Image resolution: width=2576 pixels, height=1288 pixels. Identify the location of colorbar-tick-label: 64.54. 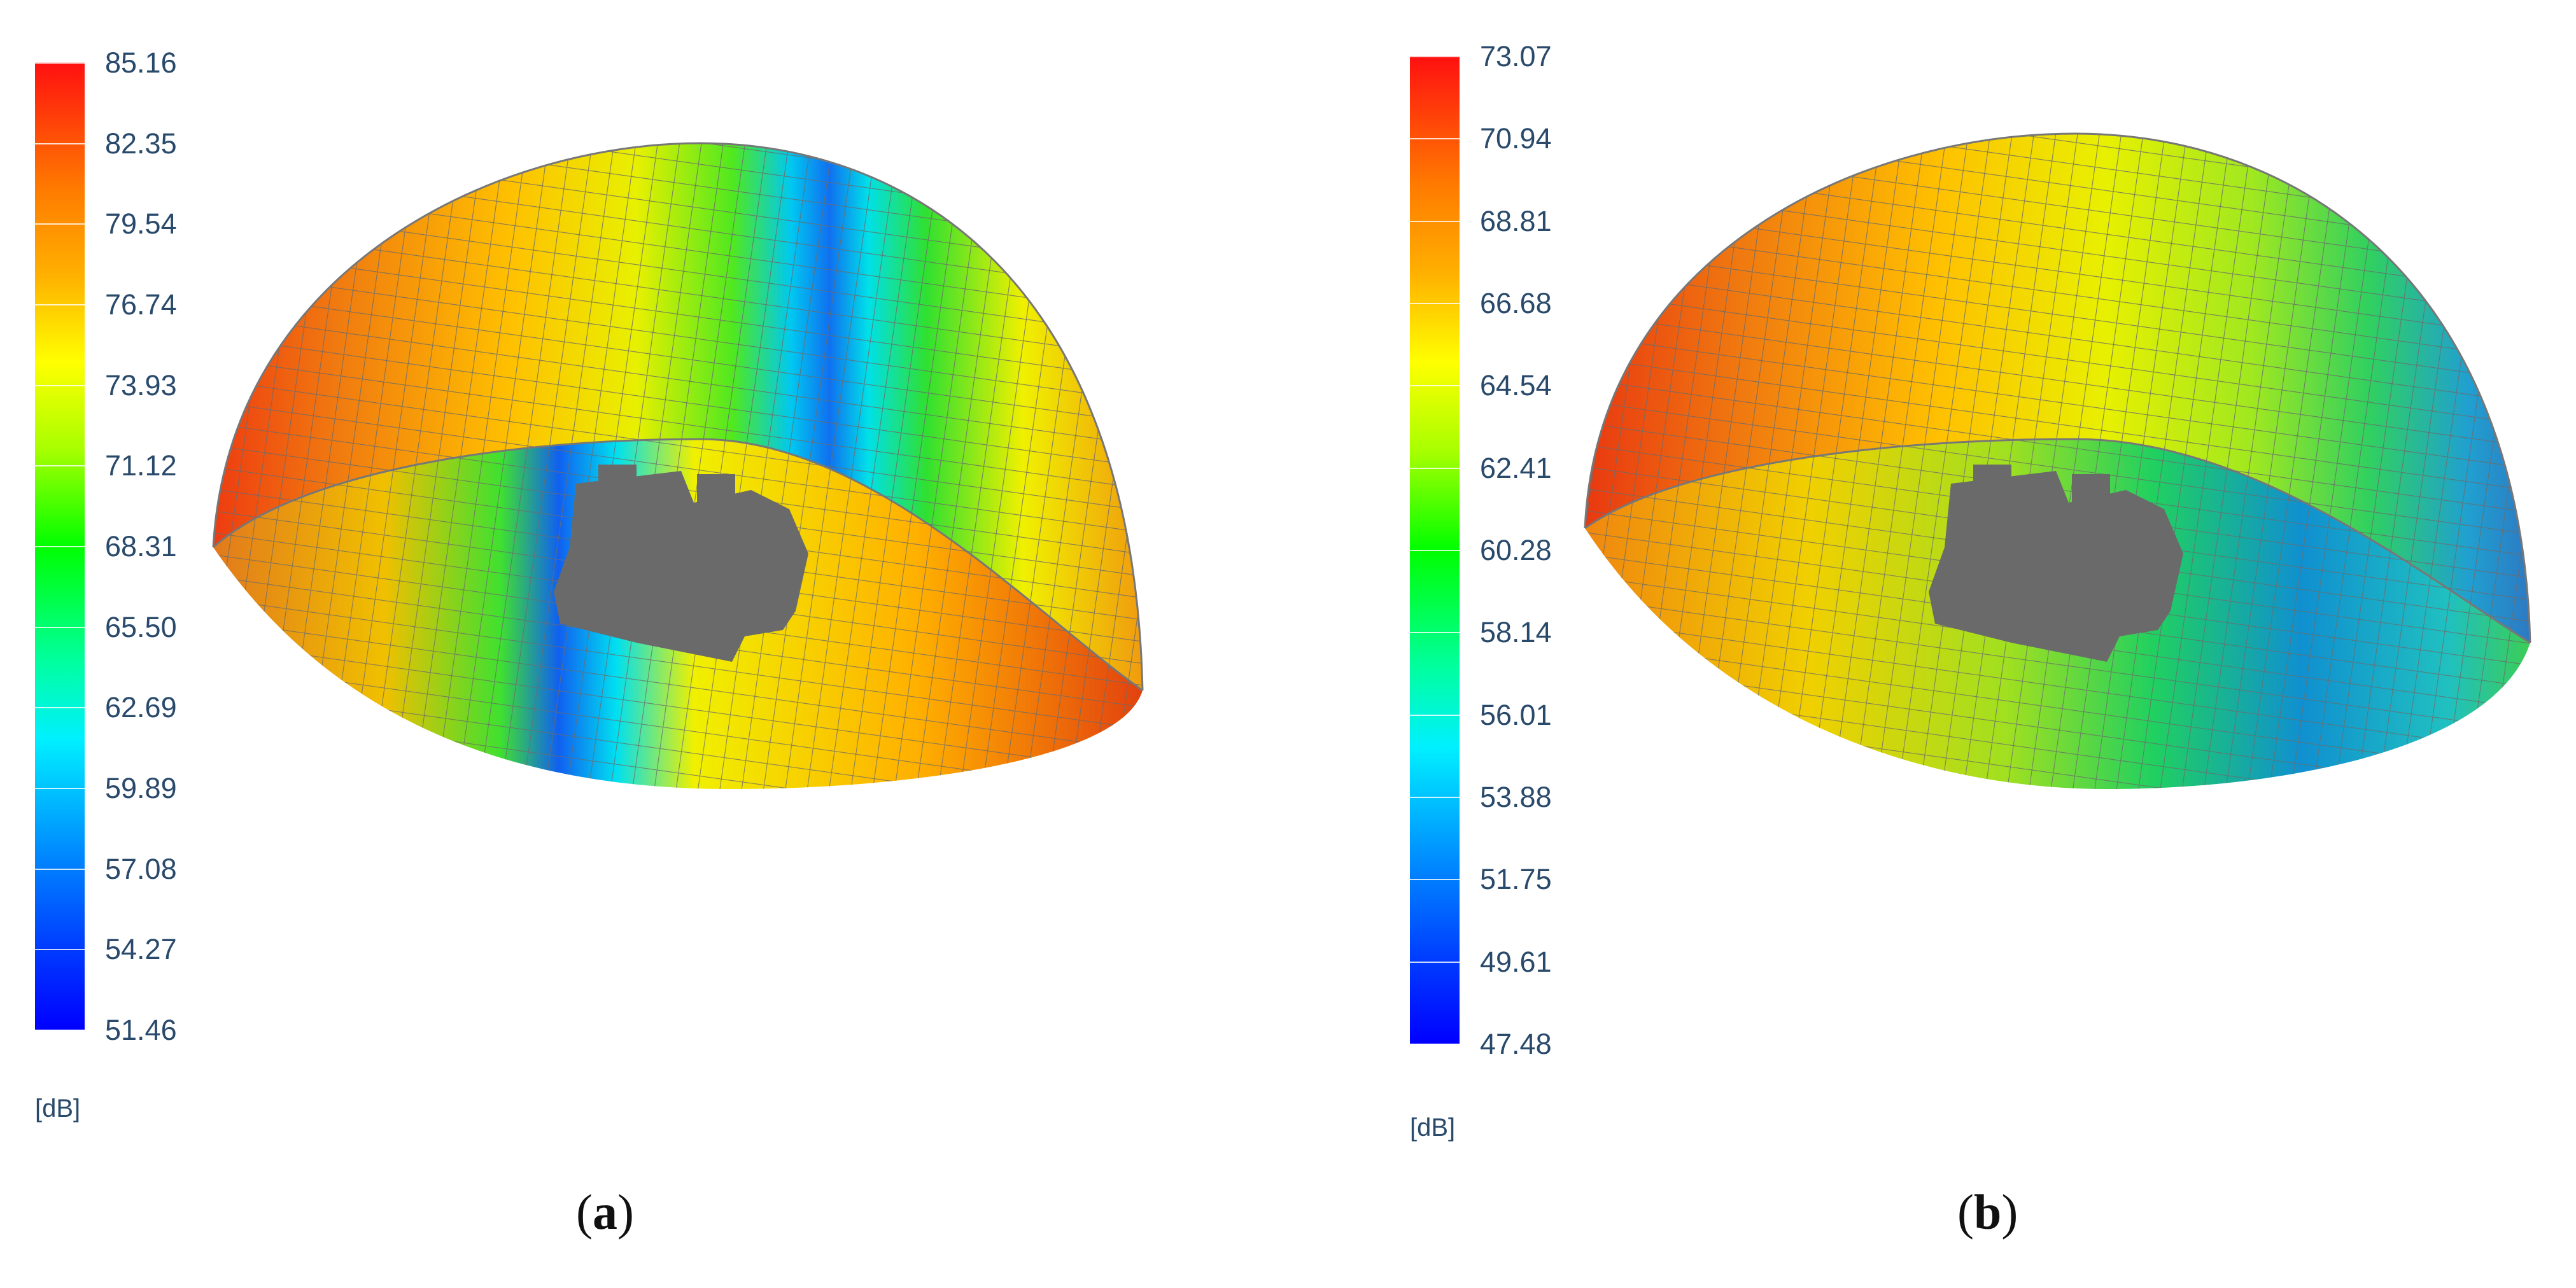
(1516, 385).